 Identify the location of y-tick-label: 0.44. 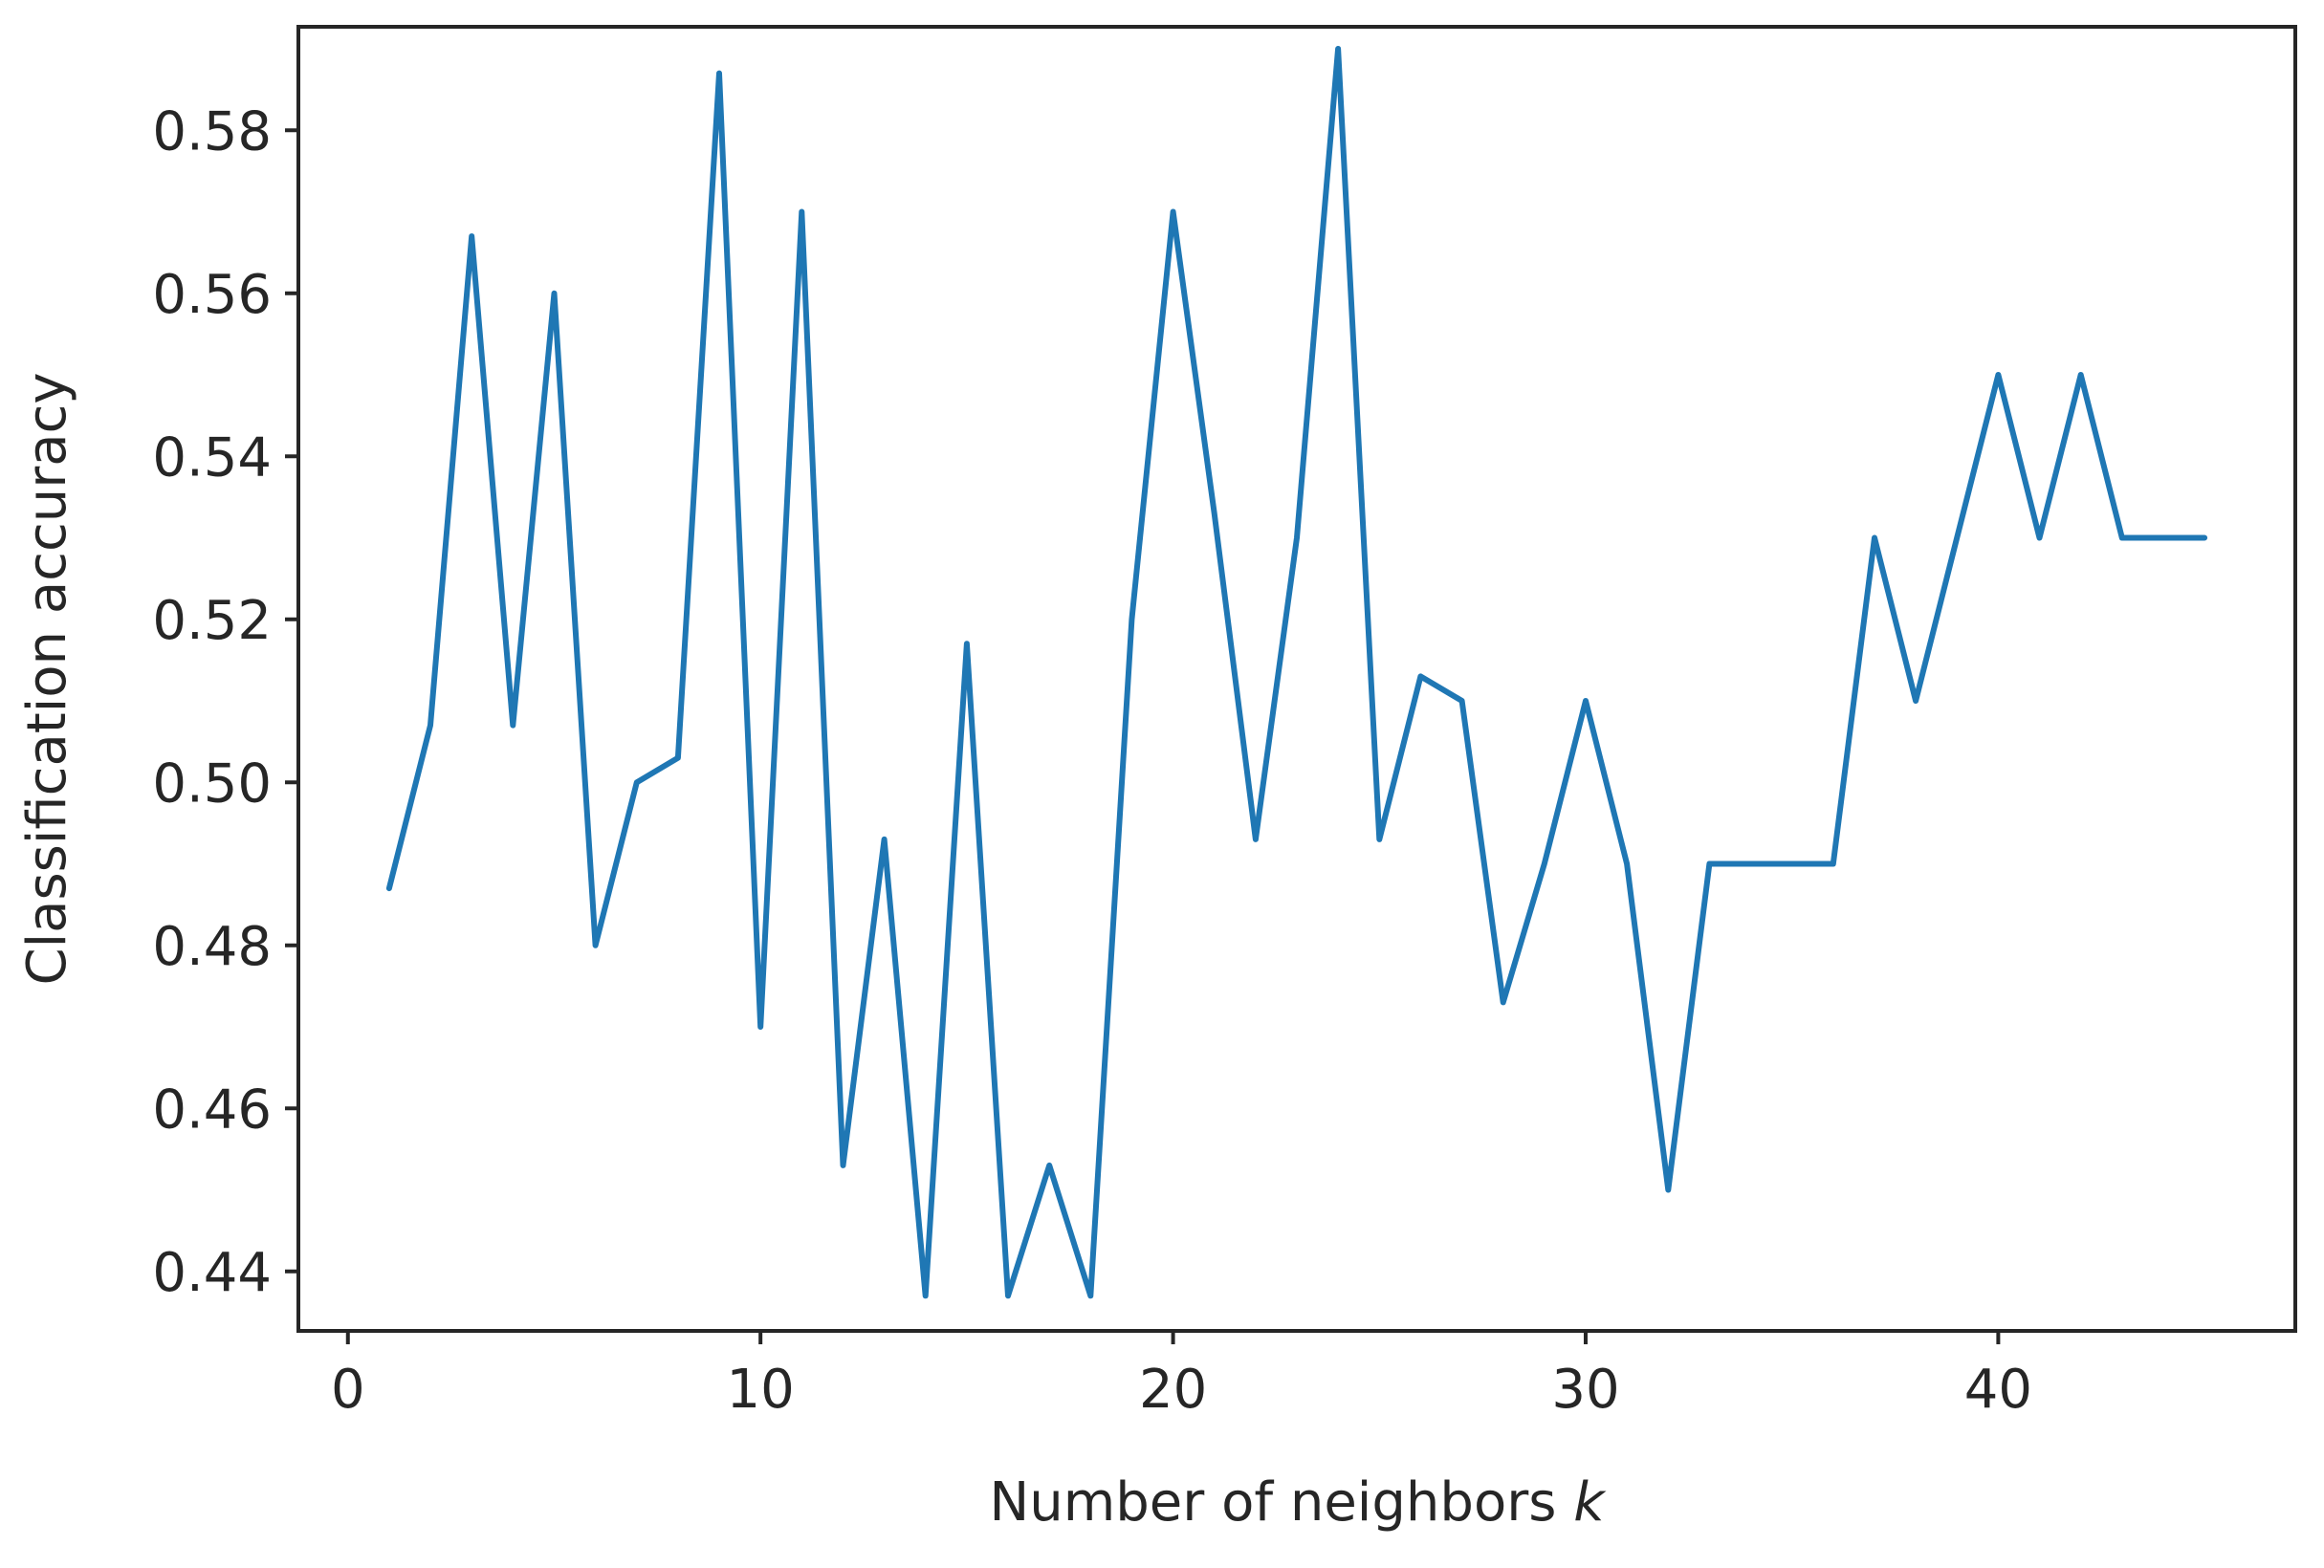
(212, 1273).